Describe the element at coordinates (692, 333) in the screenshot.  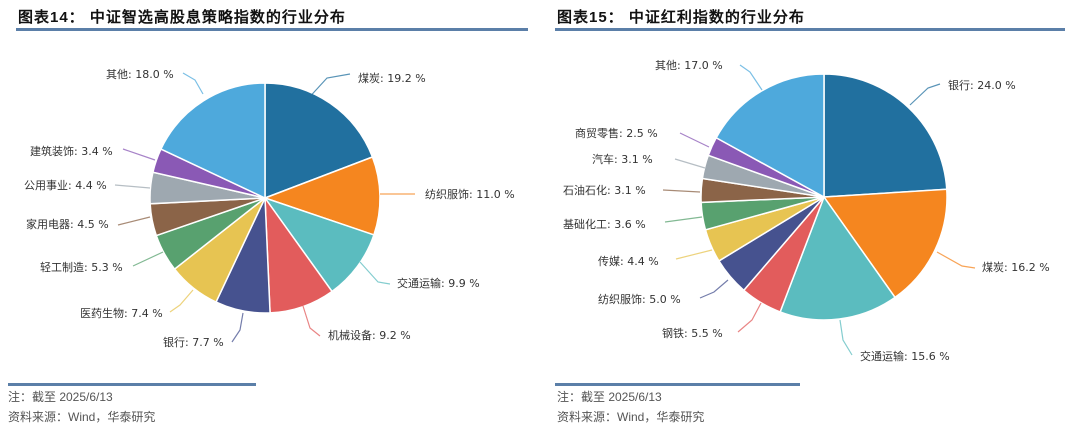
I see `slice-label: 钢铁: 5.5 %` at that location.